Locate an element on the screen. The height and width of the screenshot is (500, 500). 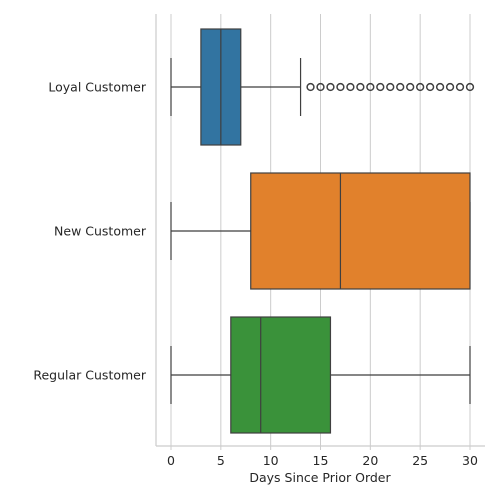
box-group-loyal-customer is located at coordinates (322, 87).